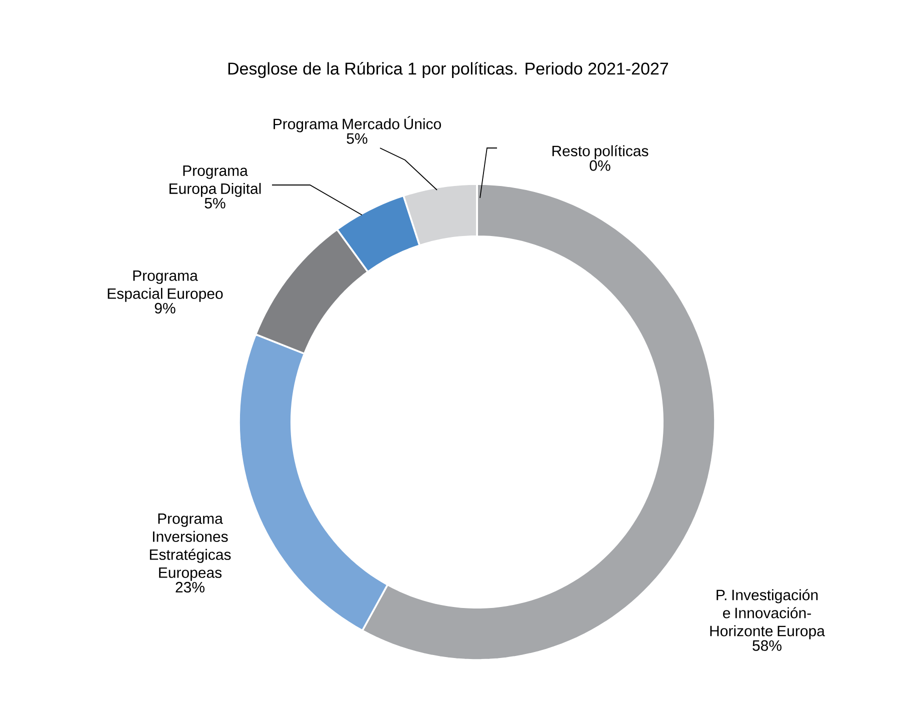  I want to click on slice-label: Programa Inversiones Estratégicas Europeas, so click(190, 547).